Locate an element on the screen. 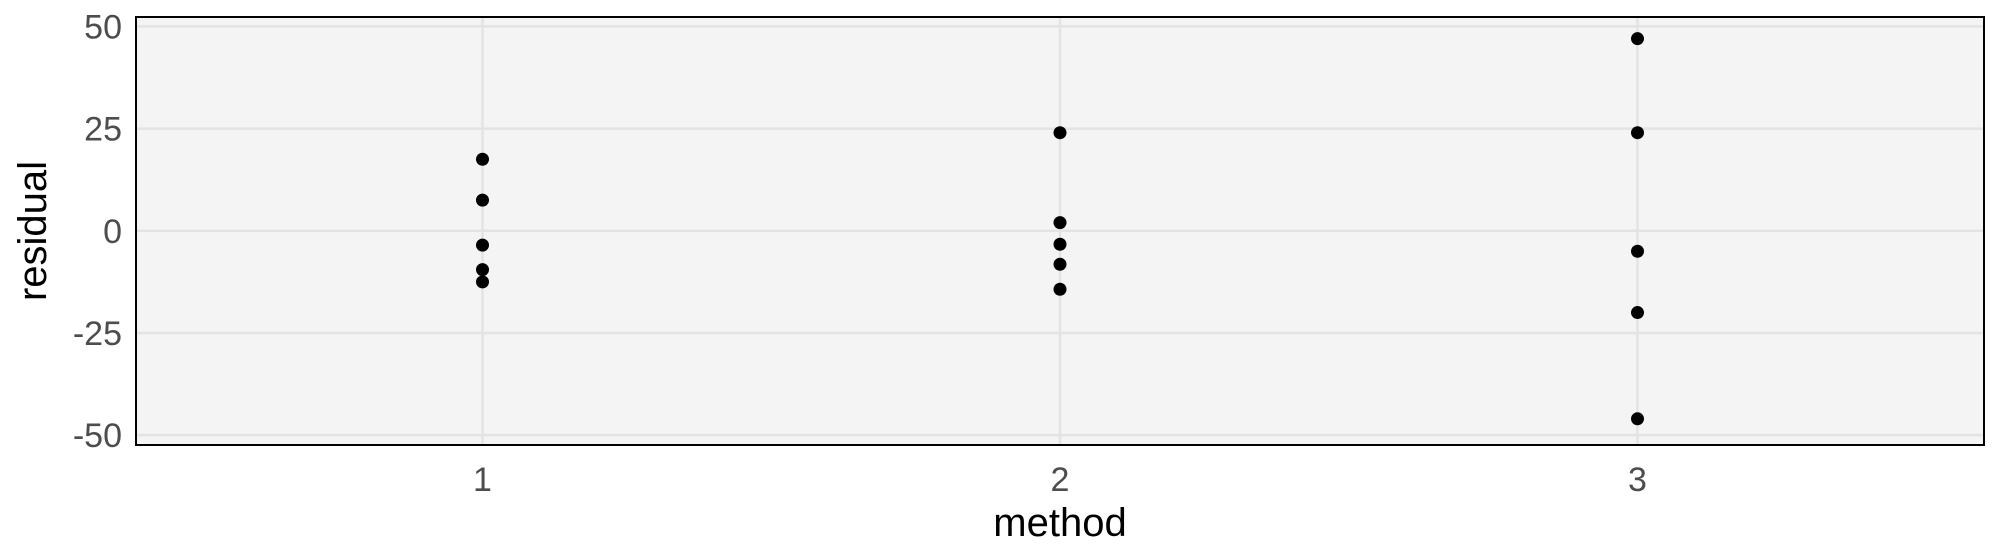 The height and width of the screenshot is (560, 2000). x-tick-label: 3 is located at coordinates (1637, 480).